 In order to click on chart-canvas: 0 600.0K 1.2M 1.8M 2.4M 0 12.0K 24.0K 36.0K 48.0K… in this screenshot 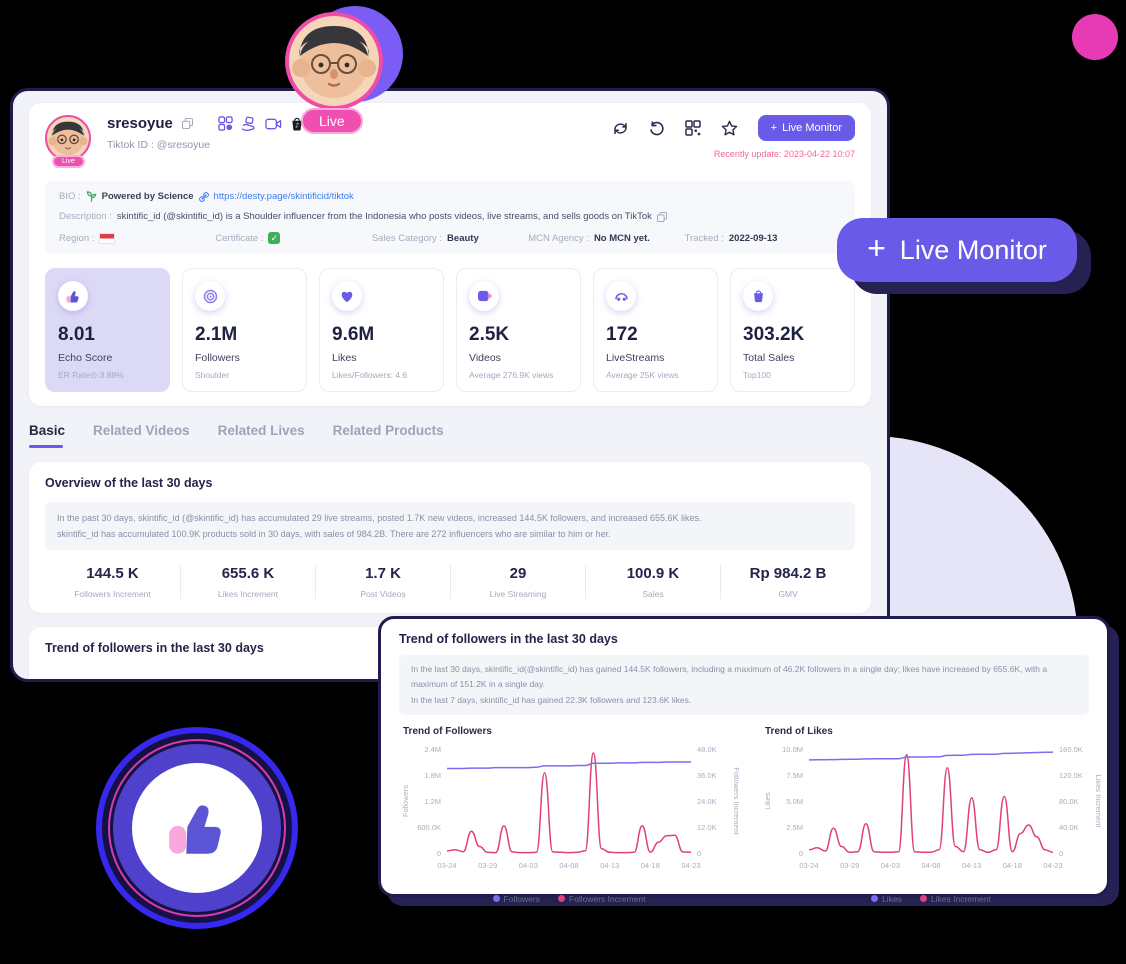, I will do `click(571, 807)`.